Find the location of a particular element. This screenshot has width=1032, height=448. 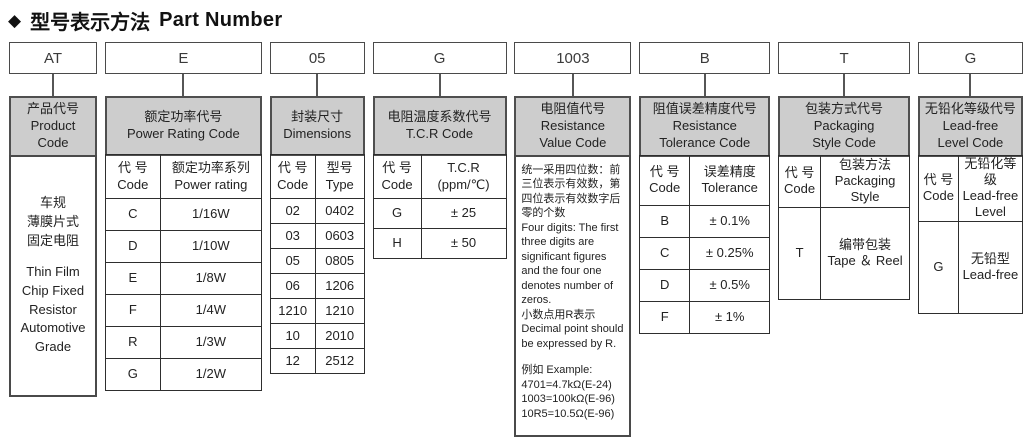

header-zh: 电阻值代号 is located at coordinates (573, 108).